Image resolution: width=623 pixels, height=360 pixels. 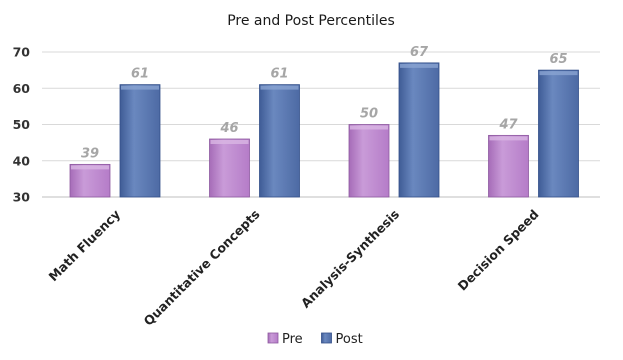 What do you see at coordinates (508, 138) in the screenshot?
I see `bar-top-highlight-pre-decision-speed` at bounding box center [508, 138].